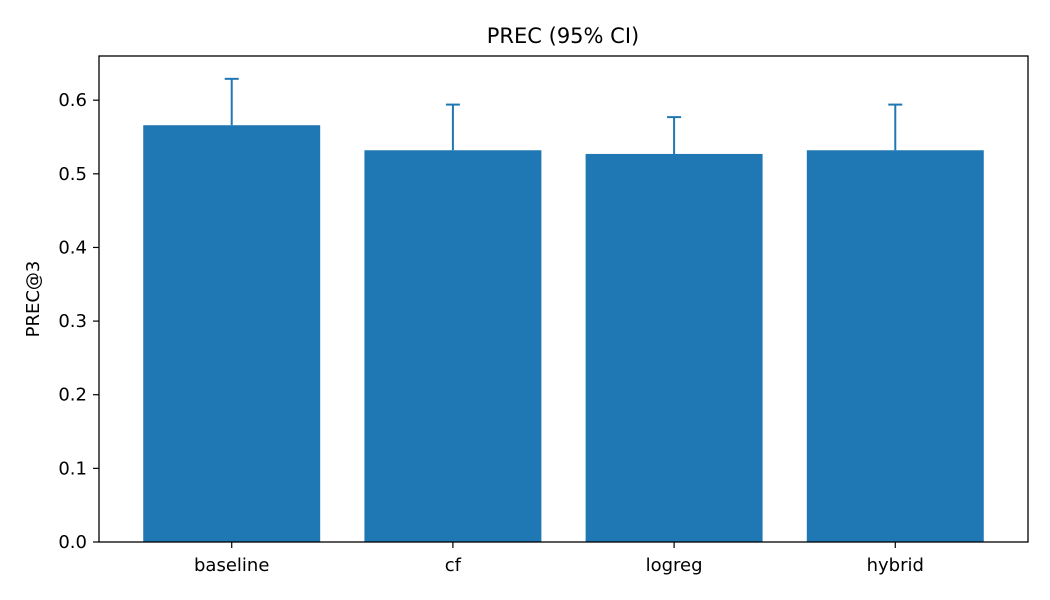  Describe the element at coordinates (72, 100) in the screenshot. I see `y-tick-label: 0.6` at that location.